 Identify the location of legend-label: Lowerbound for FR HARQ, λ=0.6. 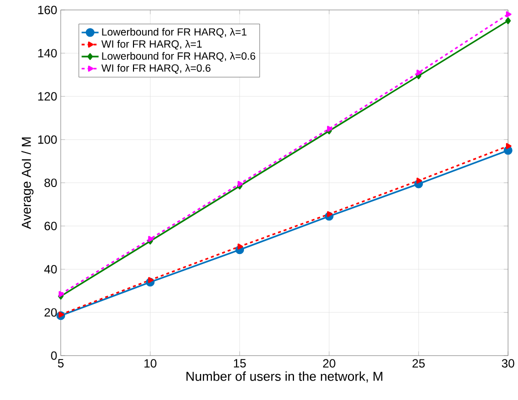
(179, 57).